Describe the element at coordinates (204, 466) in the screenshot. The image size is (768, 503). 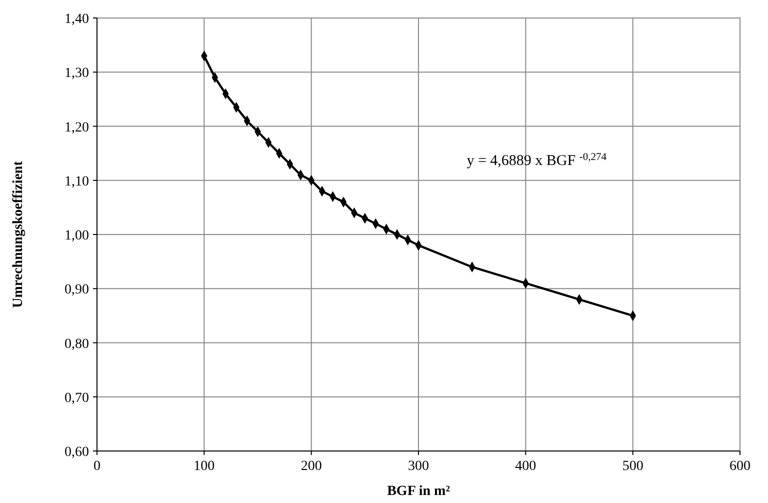
I see `x-tick-label: 100` at that location.